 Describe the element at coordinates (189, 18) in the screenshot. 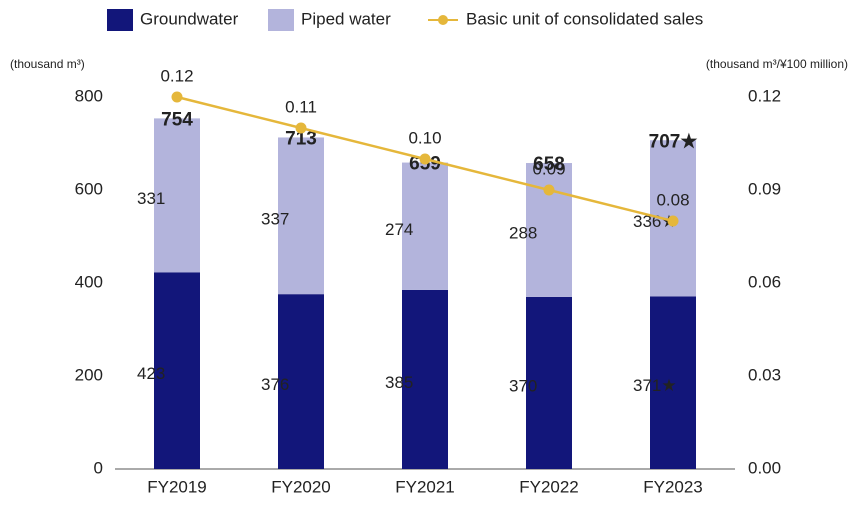

I see `legend-label: Groundwater` at that location.